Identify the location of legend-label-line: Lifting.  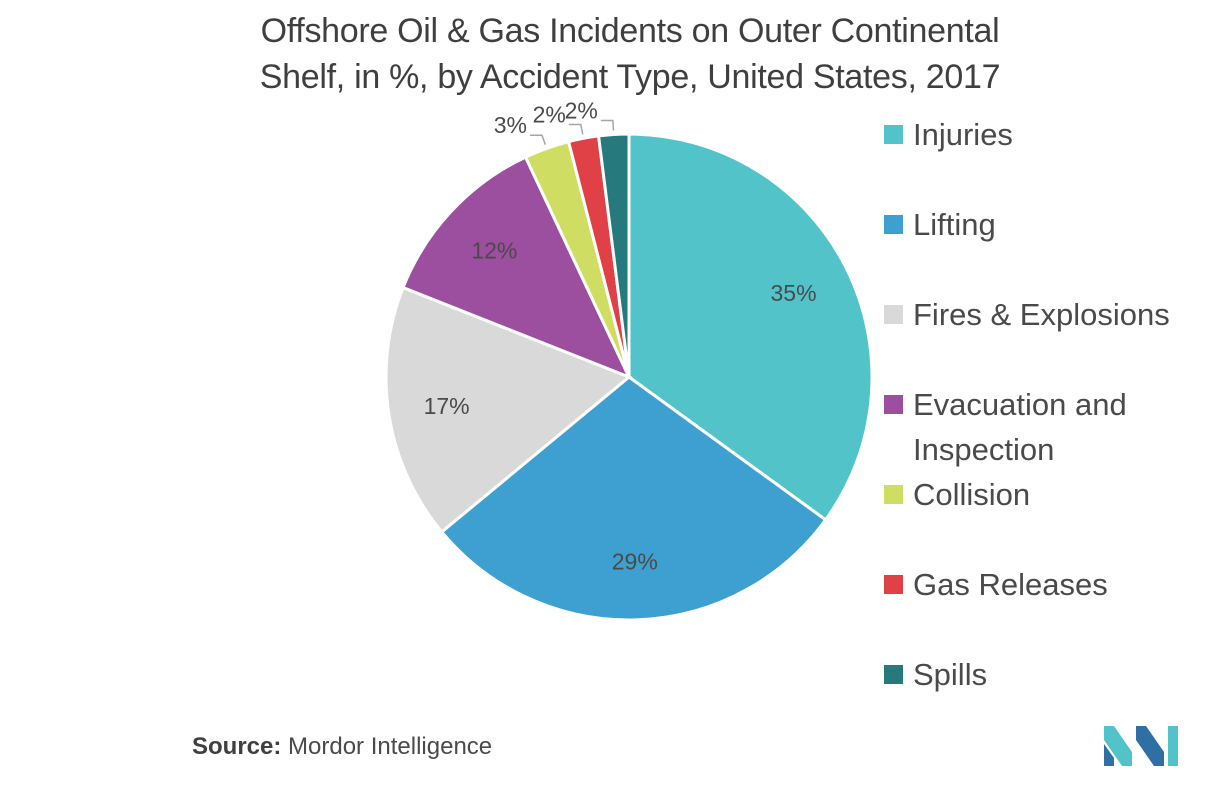
(954, 224).